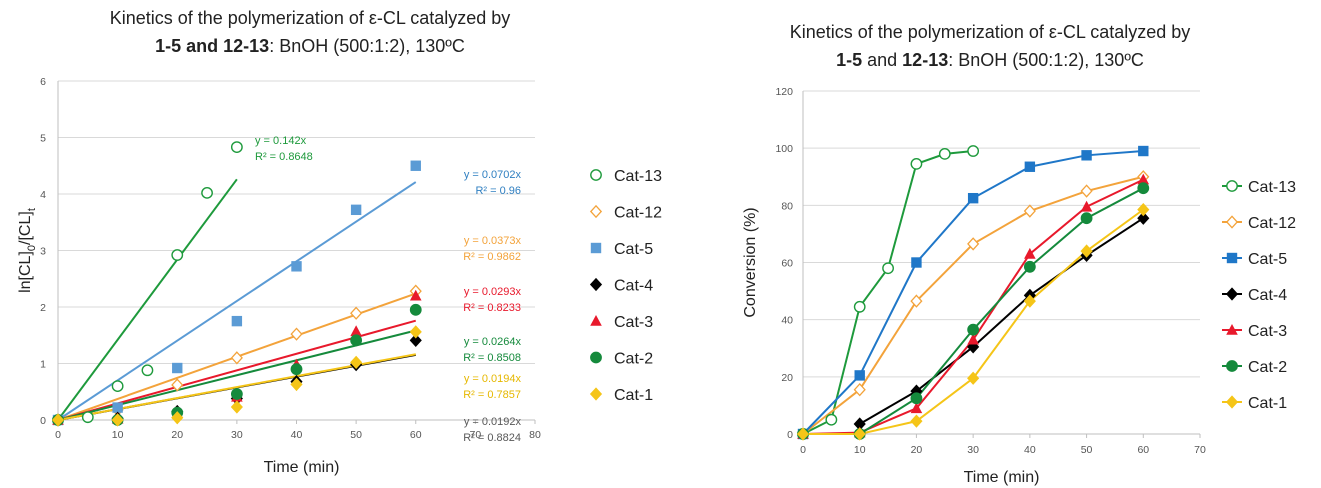 Image resolution: width=1321 pixels, height=488 pixels. Describe the element at coordinates (58, 435) in the screenshot. I see `left-x-tick-label: 0` at that location.